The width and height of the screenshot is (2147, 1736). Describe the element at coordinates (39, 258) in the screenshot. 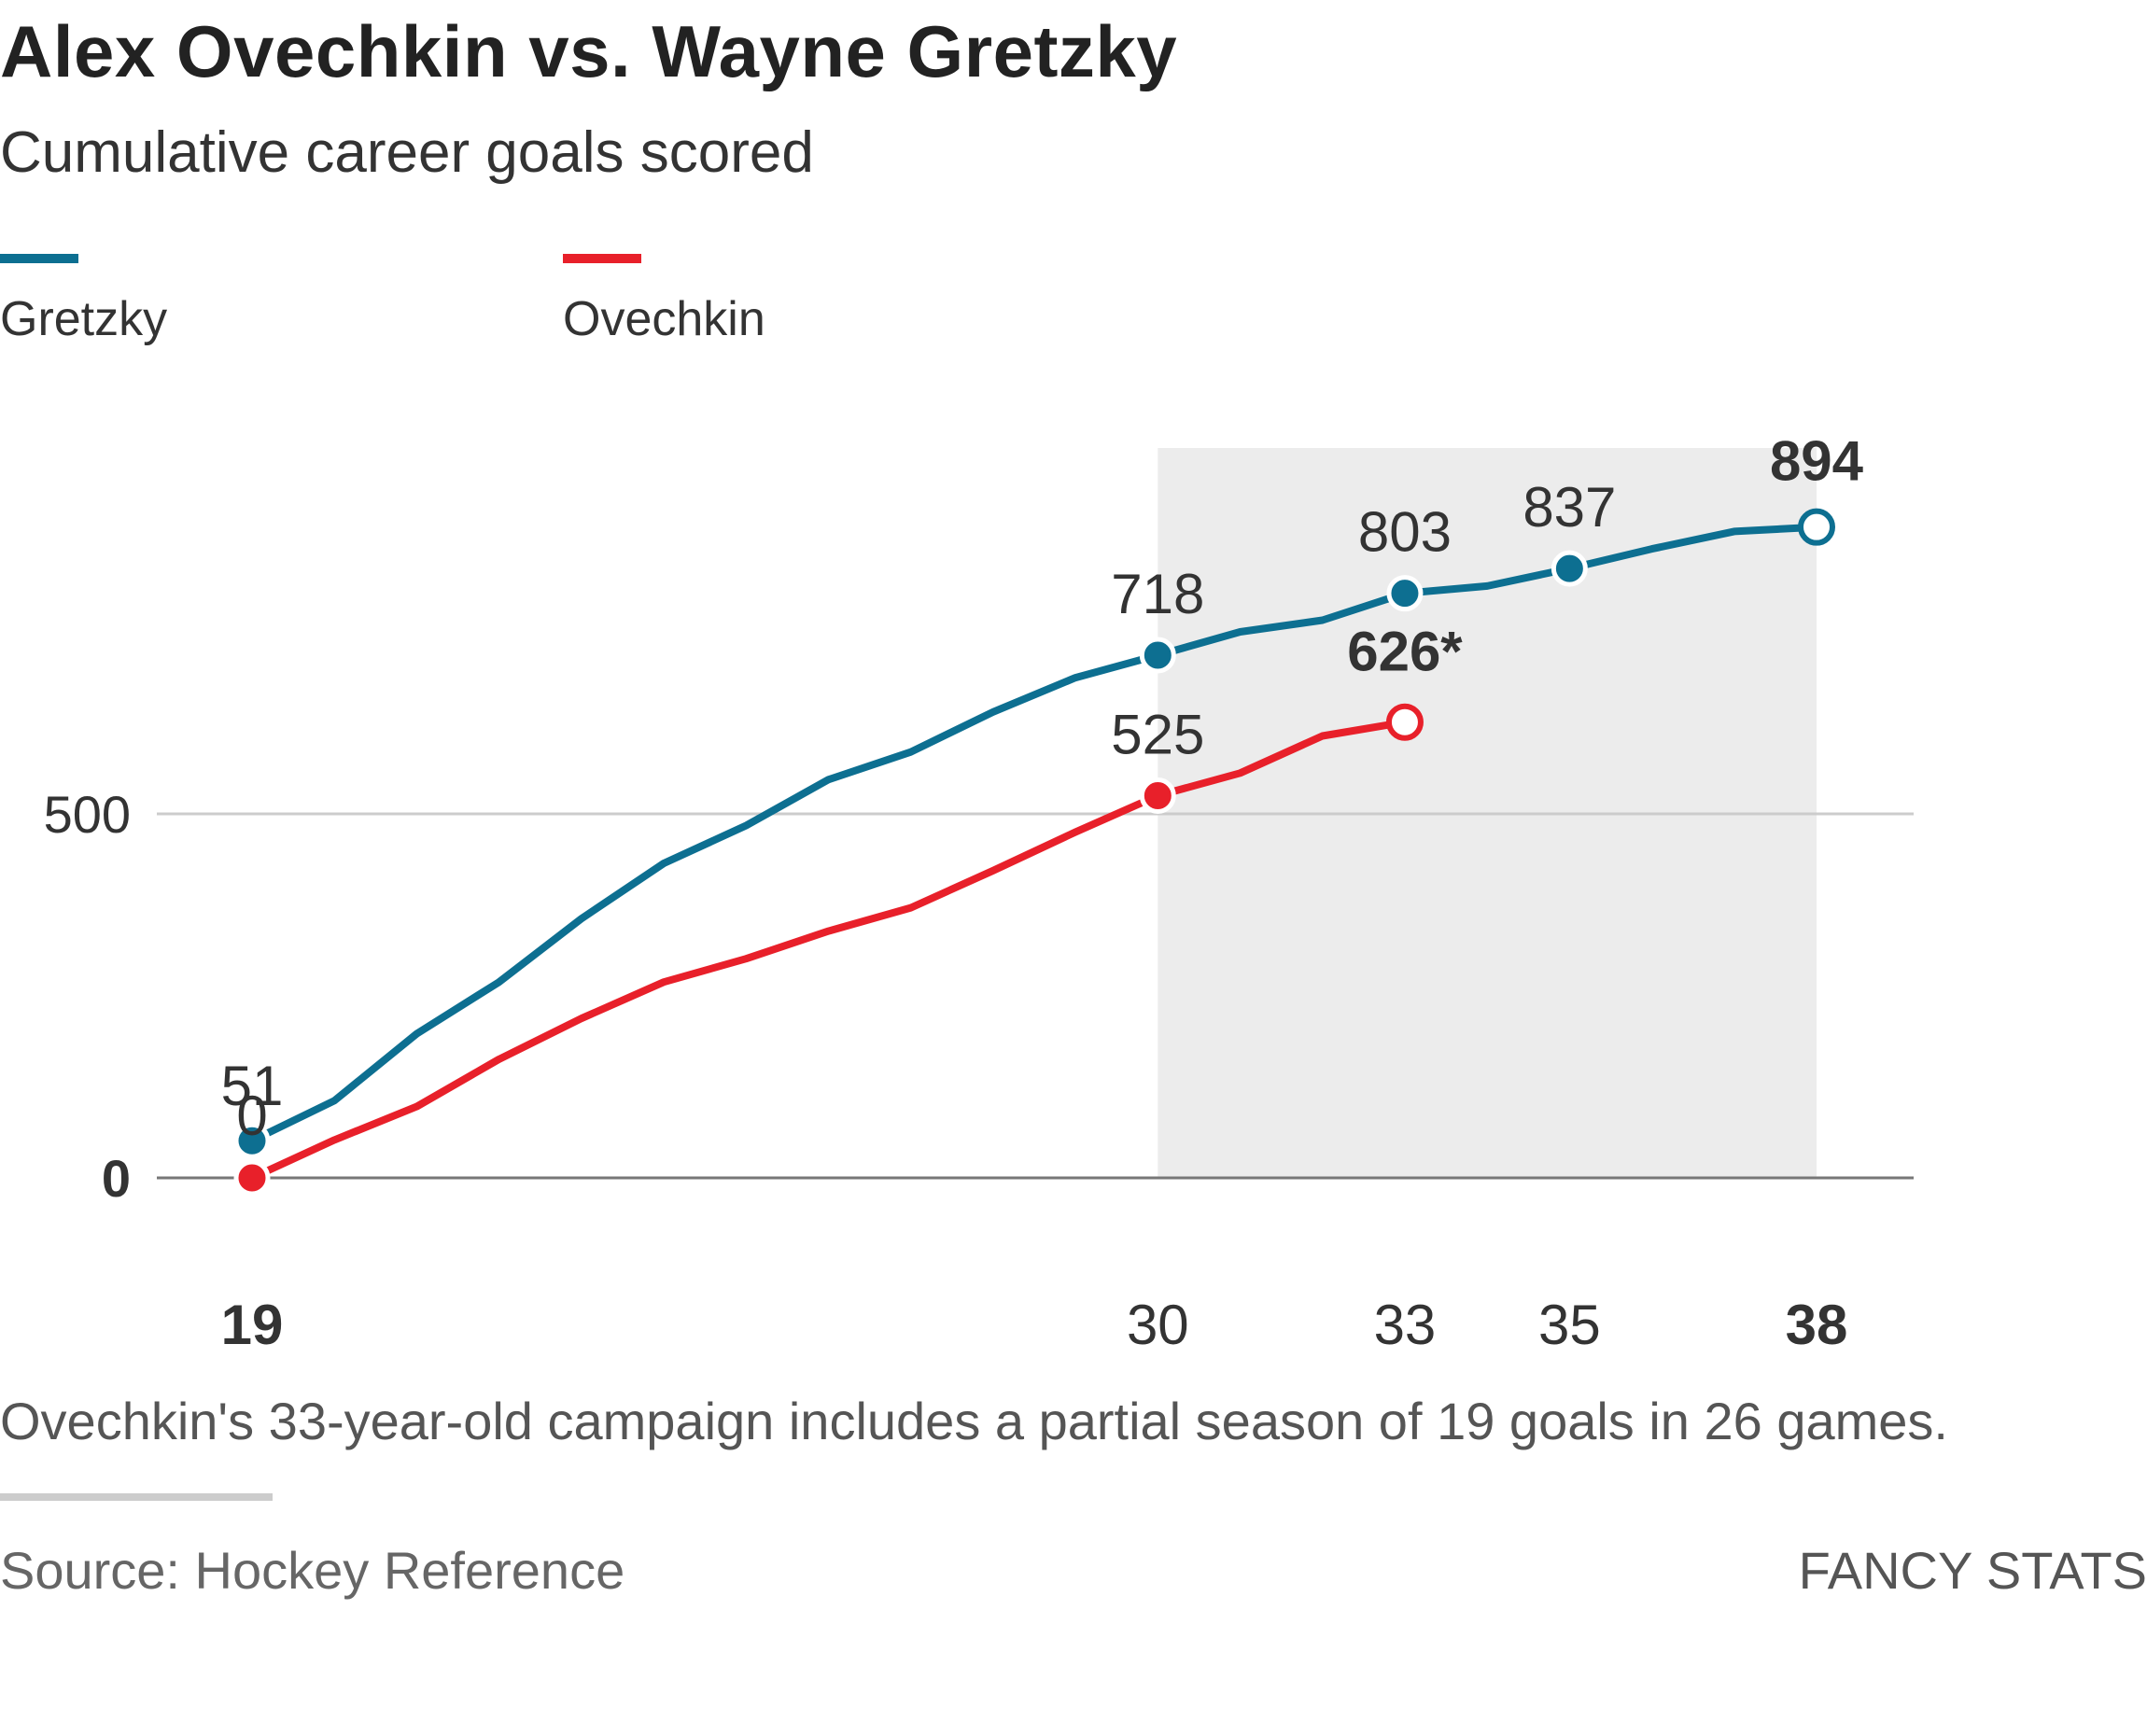

I see `legend-swatch-gretzky` at that location.